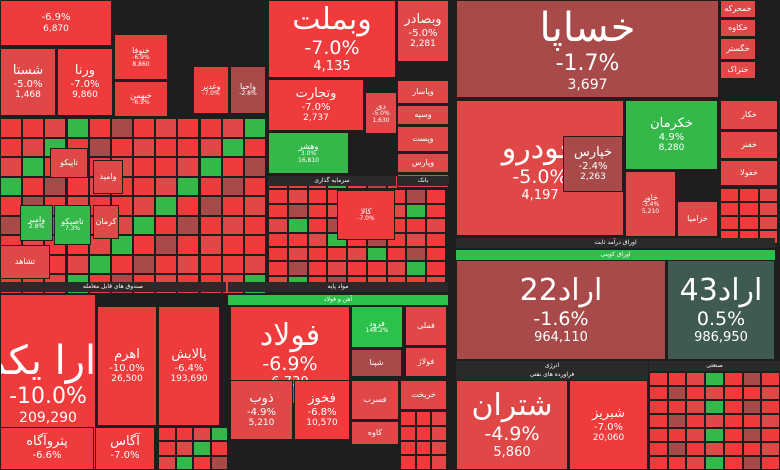 This screenshot has width=780, height=470. What do you see at coordinates (738, 28) in the screenshot?
I see `treemap-tile: خکاوه` at bounding box center [738, 28].